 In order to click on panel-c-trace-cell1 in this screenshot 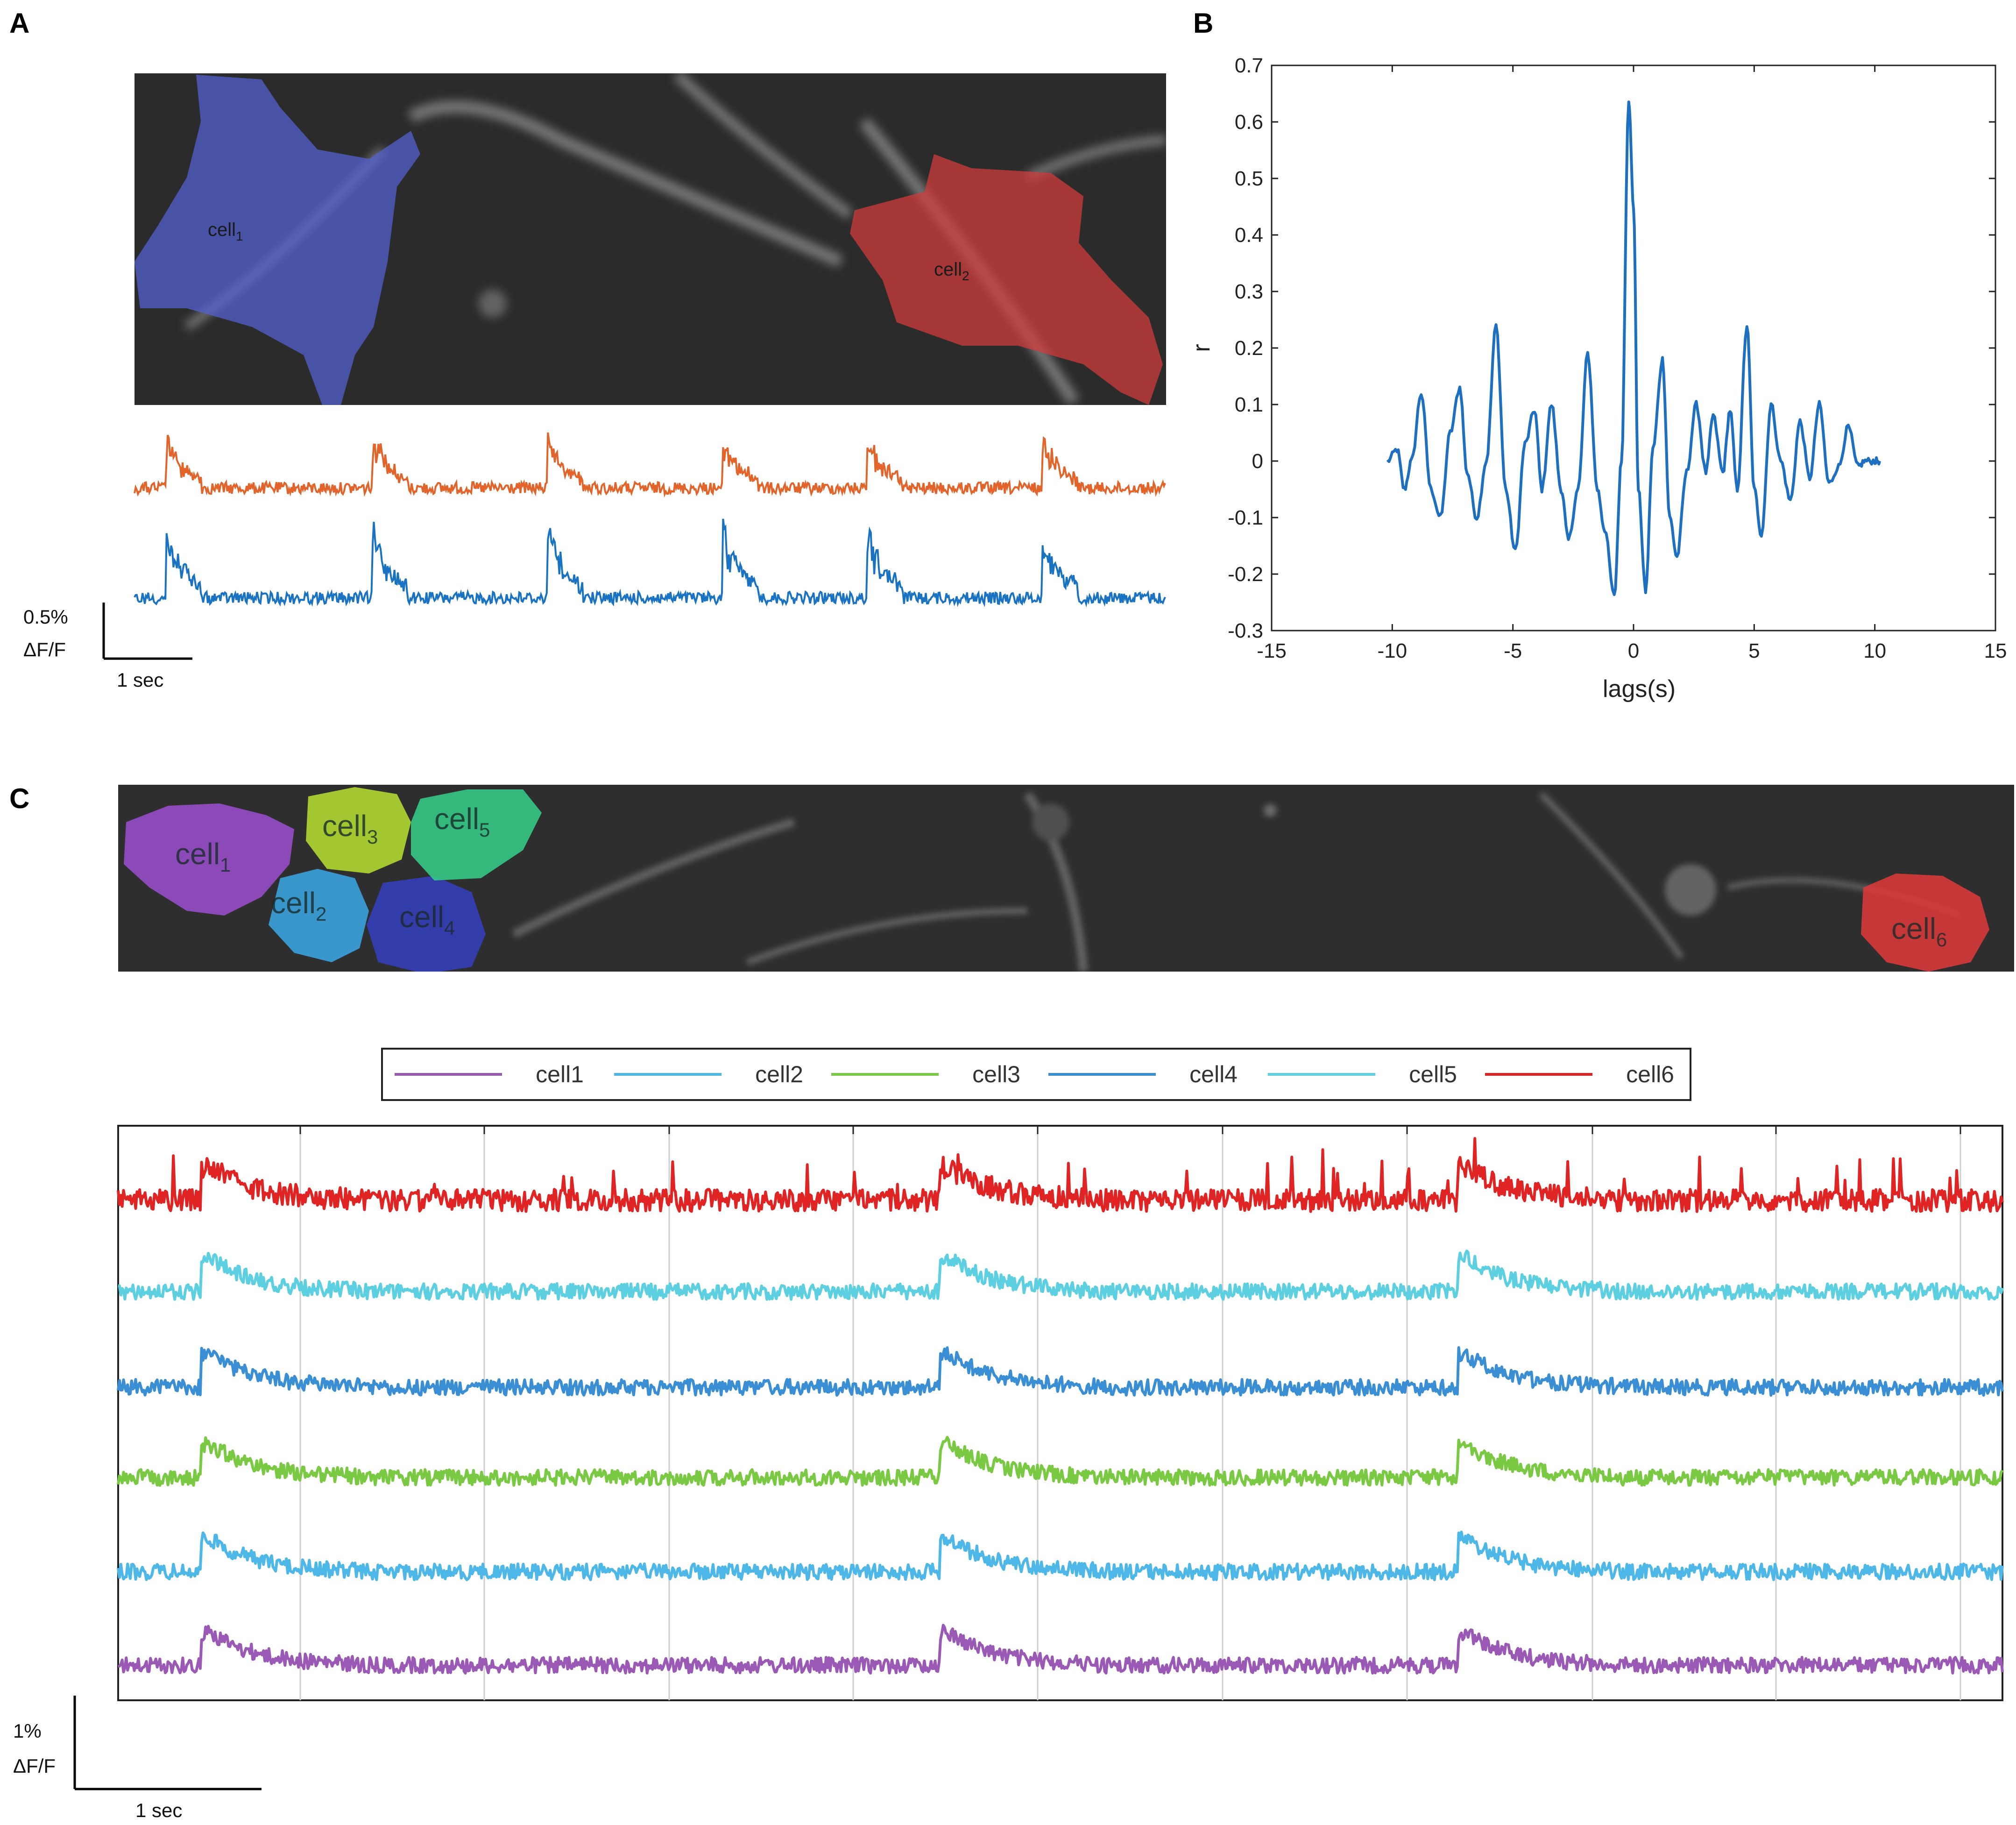, I will do `click(1061, 1649)`.